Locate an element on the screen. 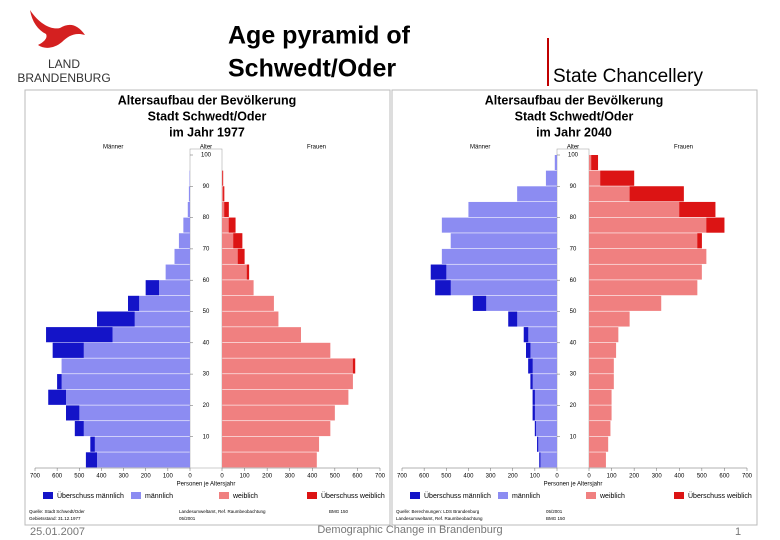  y-tick-label: 90 is located at coordinates (573, 187).